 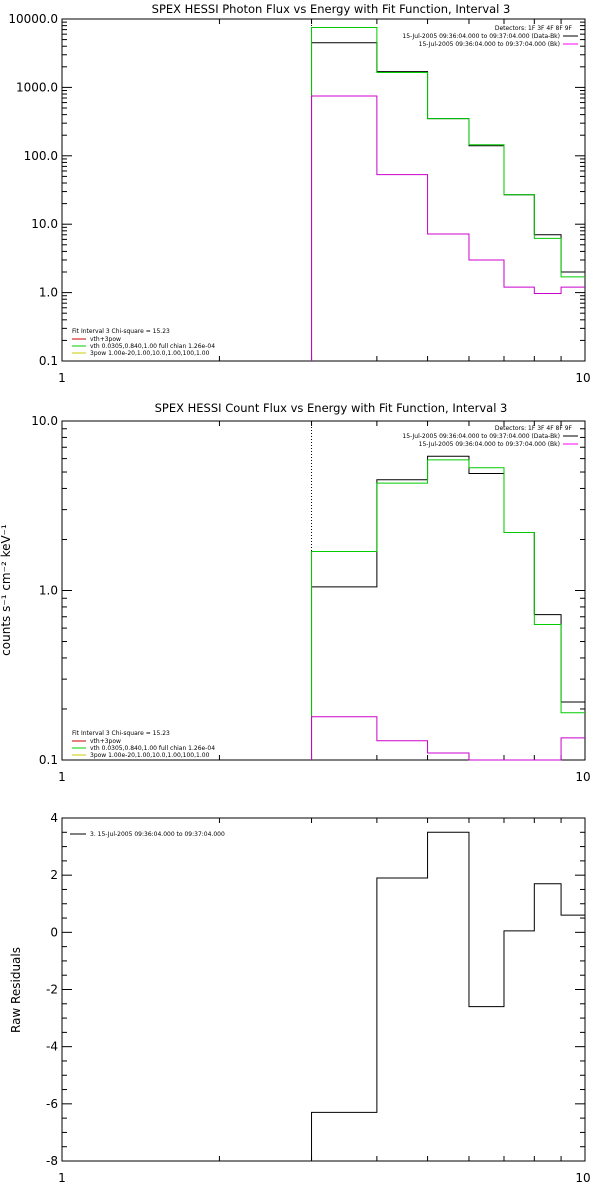 I want to click on residuals-y-tick-label: 2, so click(x=54, y=875).